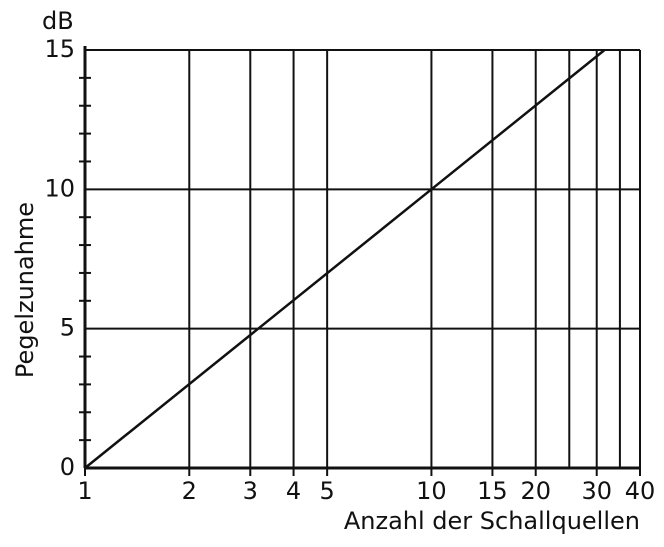 The height and width of the screenshot is (547, 664). I want to click on y-tick-label: 10, so click(59, 188).